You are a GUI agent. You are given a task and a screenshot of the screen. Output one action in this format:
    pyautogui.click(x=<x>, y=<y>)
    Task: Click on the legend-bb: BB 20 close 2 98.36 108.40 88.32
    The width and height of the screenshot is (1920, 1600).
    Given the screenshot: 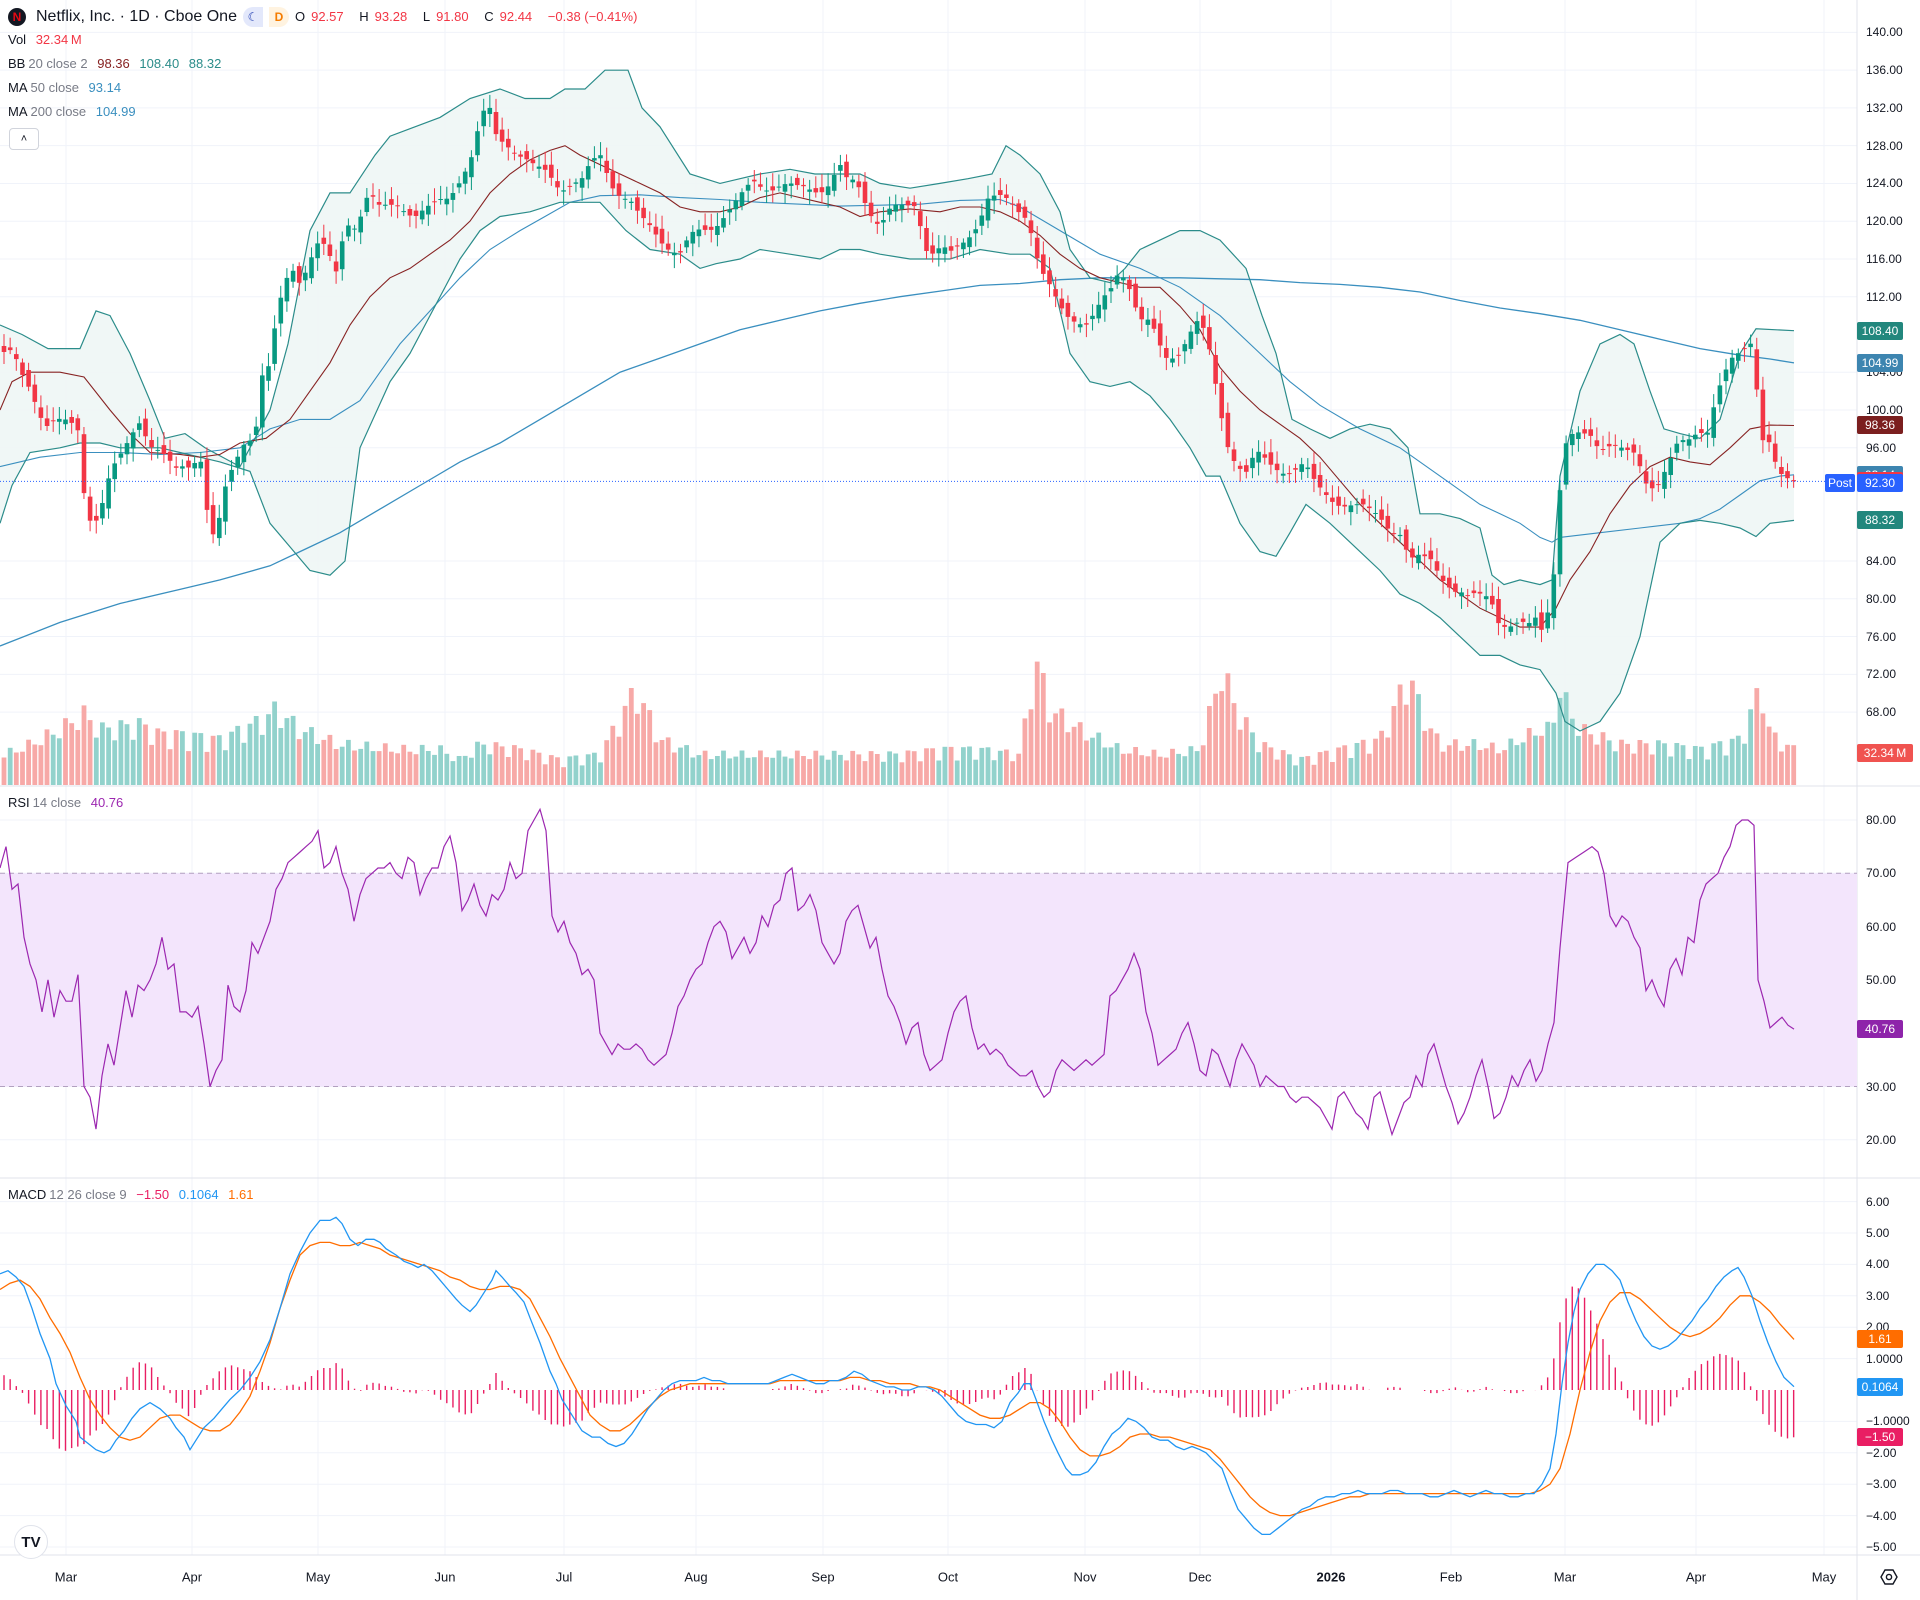 What is the action you would take?
    pyautogui.click(x=114, y=64)
    